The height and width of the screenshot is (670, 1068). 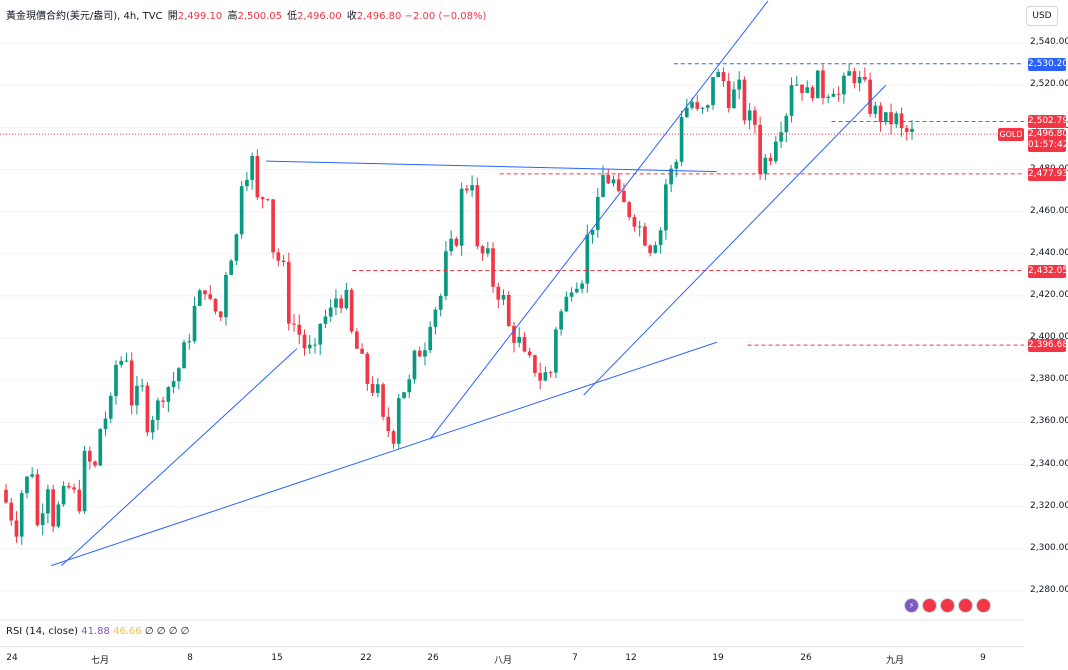 I want to click on price-tick-label: 2,380.00, so click(x=1049, y=379).